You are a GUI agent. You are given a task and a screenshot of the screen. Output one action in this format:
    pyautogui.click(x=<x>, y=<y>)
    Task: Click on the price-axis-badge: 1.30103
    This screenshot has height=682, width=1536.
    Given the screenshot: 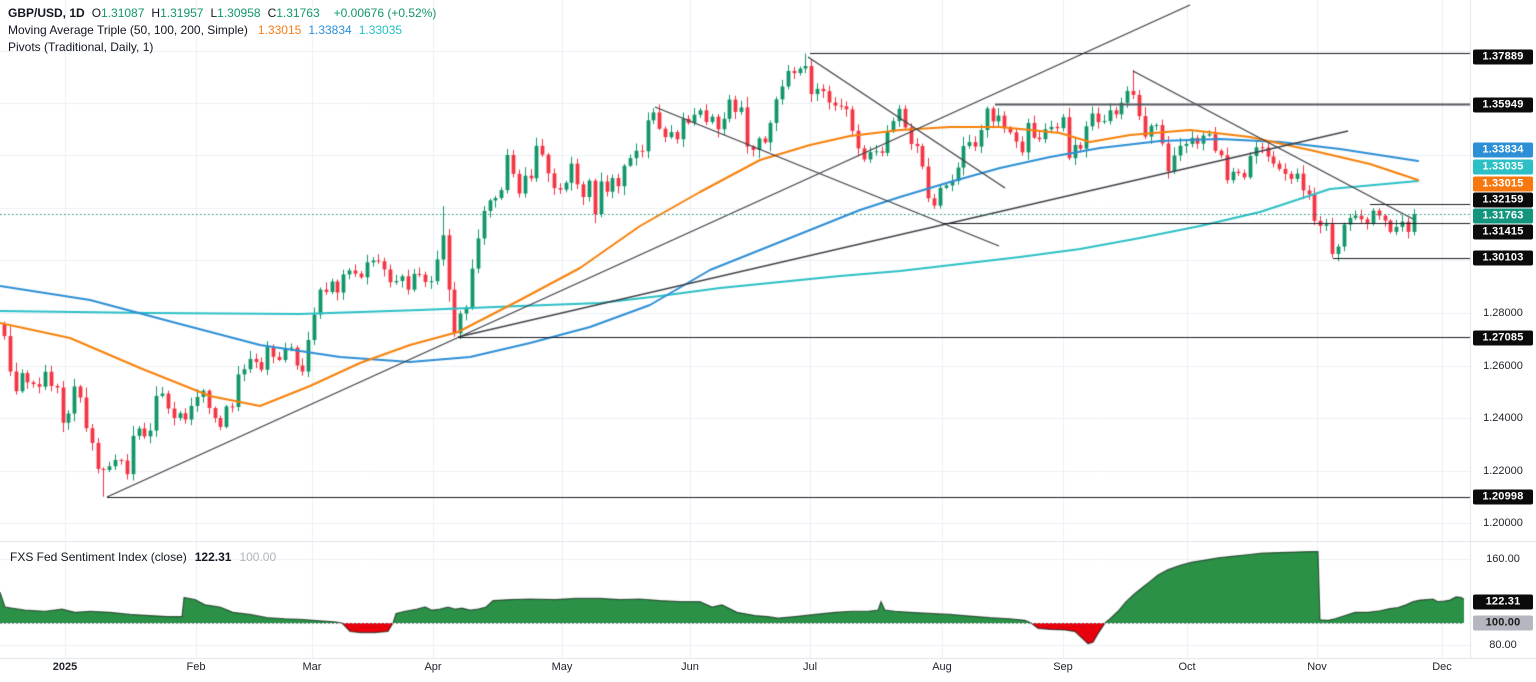 What is the action you would take?
    pyautogui.click(x=1503, y=258)
    